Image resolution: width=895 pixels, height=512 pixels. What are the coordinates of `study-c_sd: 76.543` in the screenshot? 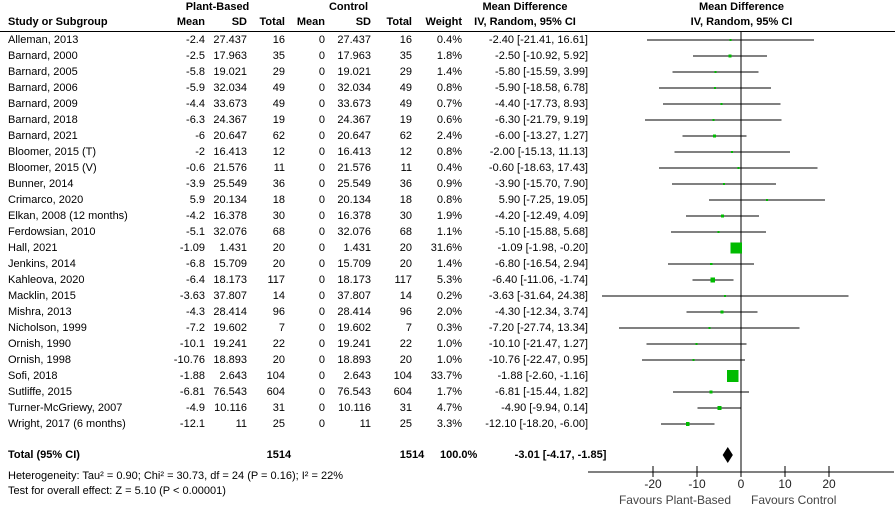 It's located at (354, 392).